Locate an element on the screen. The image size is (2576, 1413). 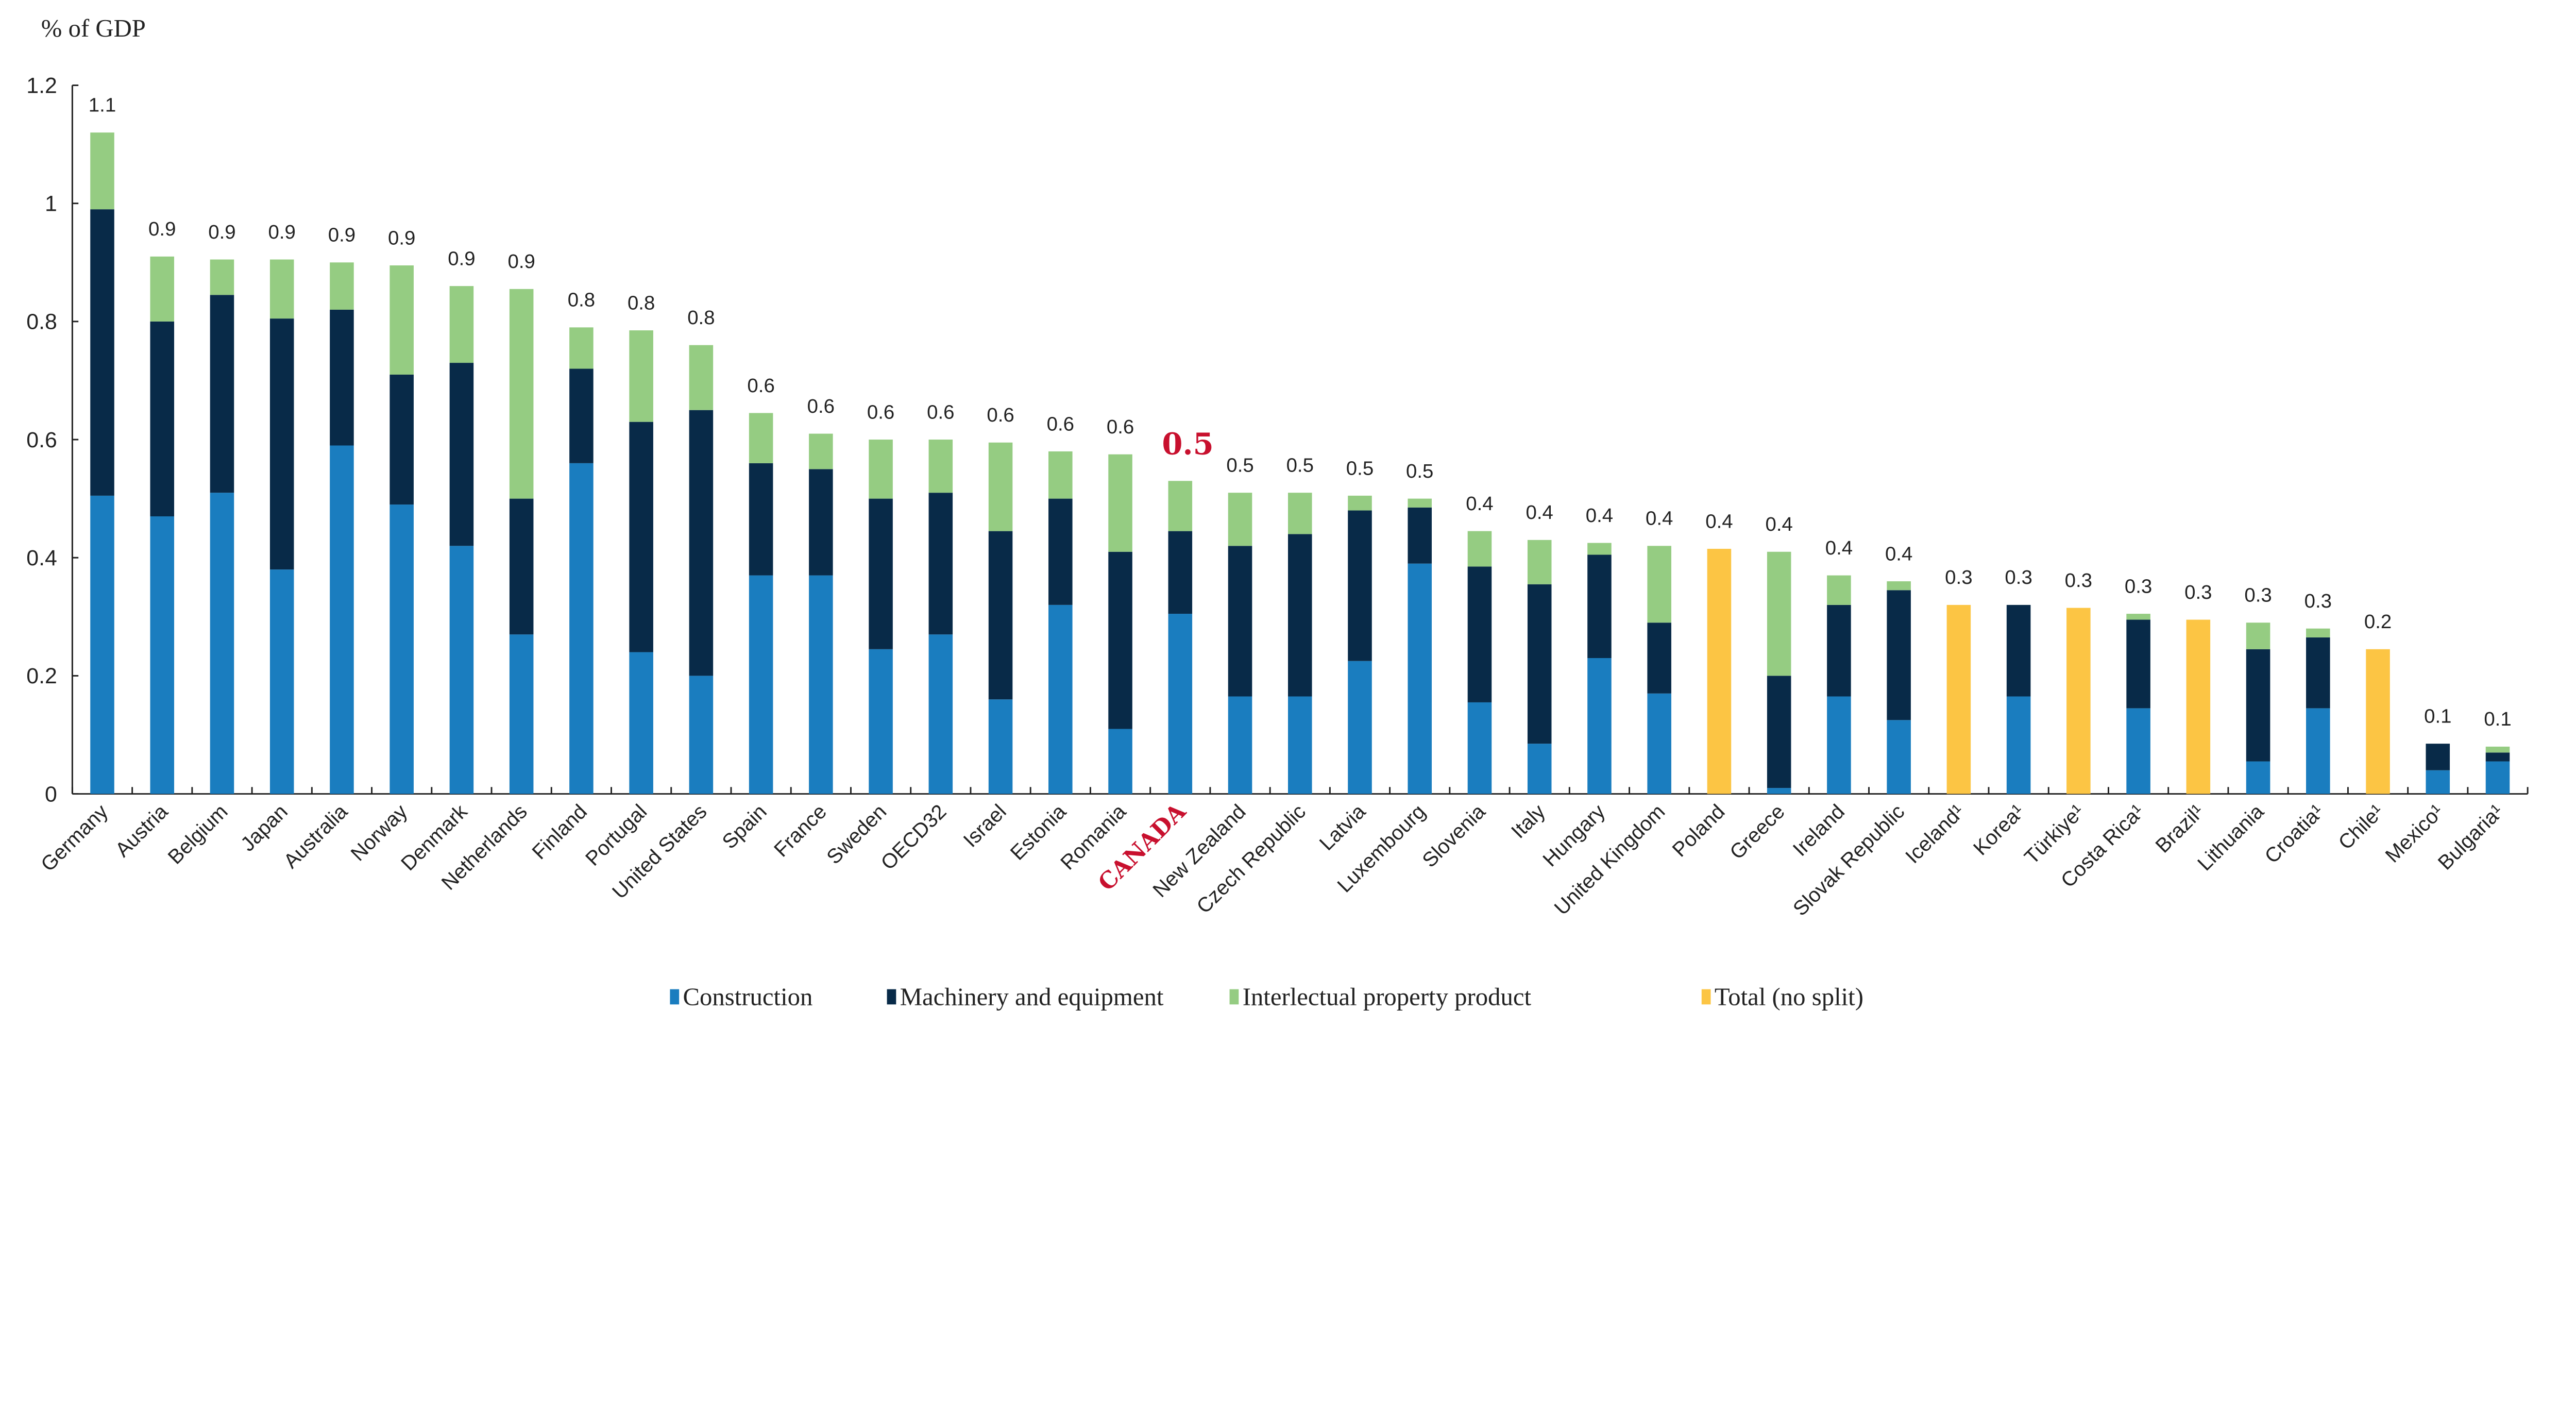
category-label: United Kingdom is located at coordinates (1610, 860).